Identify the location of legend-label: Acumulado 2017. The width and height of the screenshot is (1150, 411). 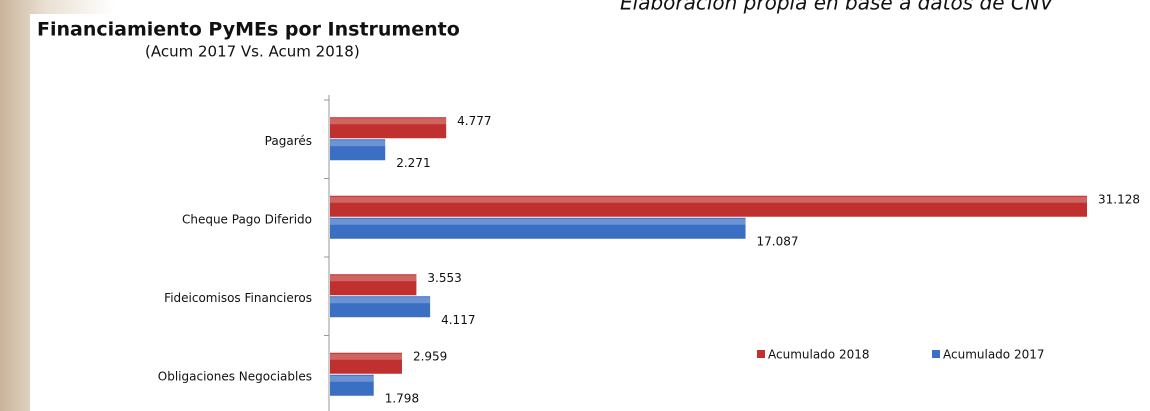
(994, 355).